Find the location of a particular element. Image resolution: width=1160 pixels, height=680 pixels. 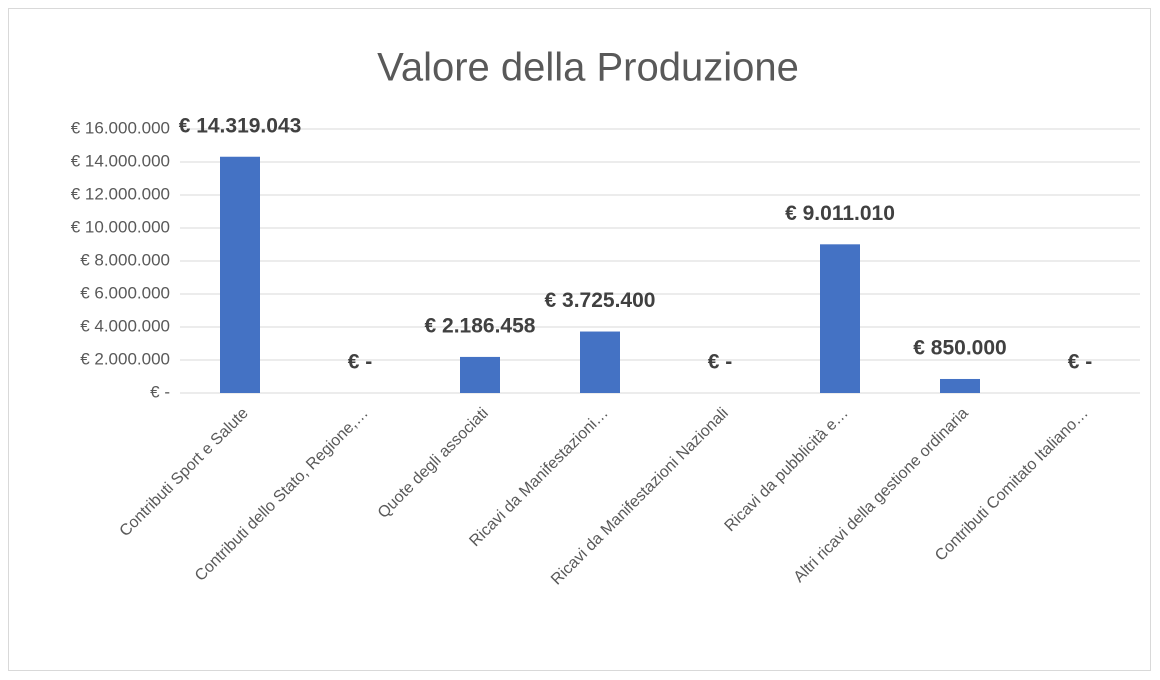

y-tick-label: € 10.000.000 is located at coordinates (120, 226).